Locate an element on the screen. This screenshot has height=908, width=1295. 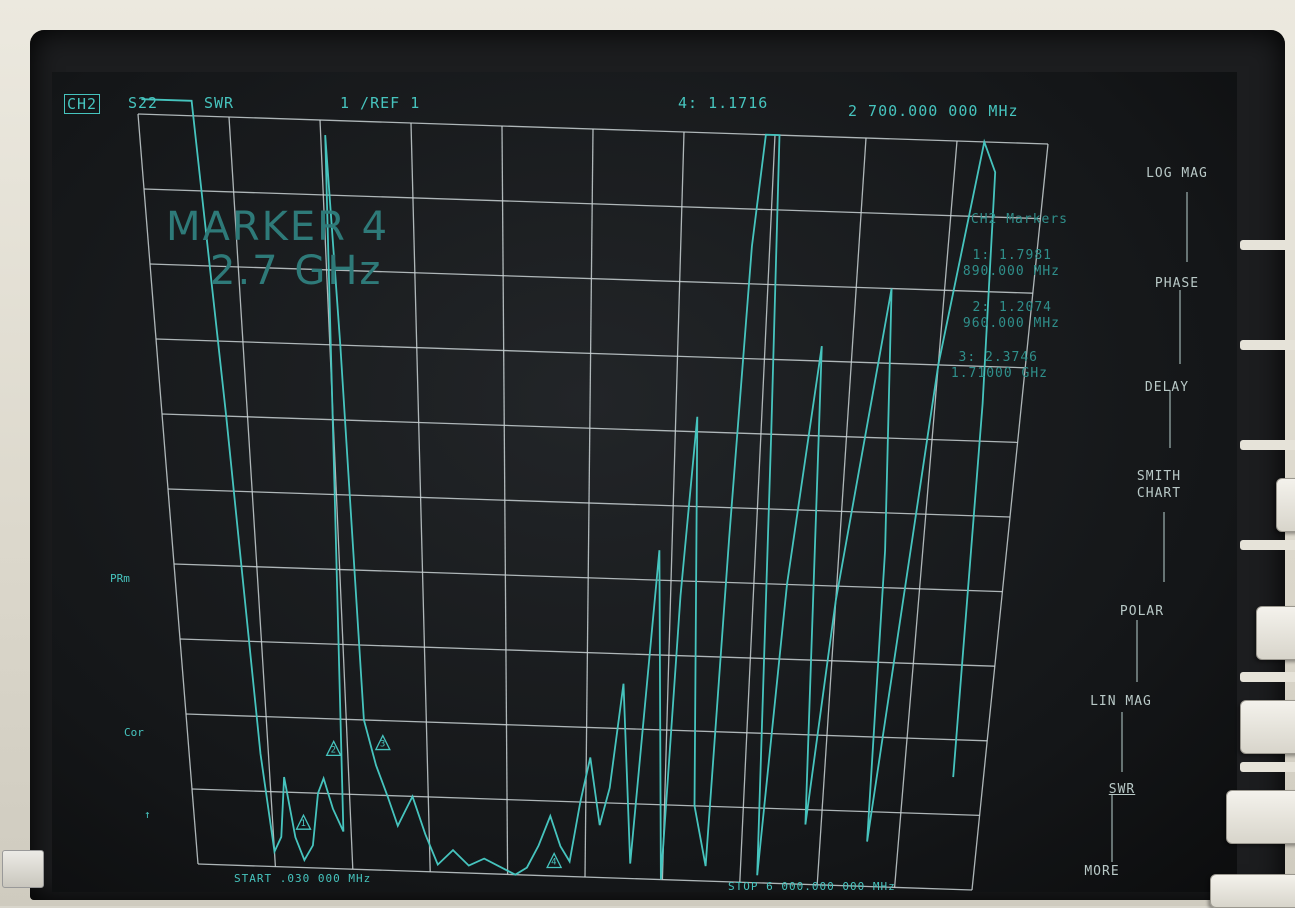
marker-3-frequency: 1.71000 GHz is located at coordinates (999, 373).